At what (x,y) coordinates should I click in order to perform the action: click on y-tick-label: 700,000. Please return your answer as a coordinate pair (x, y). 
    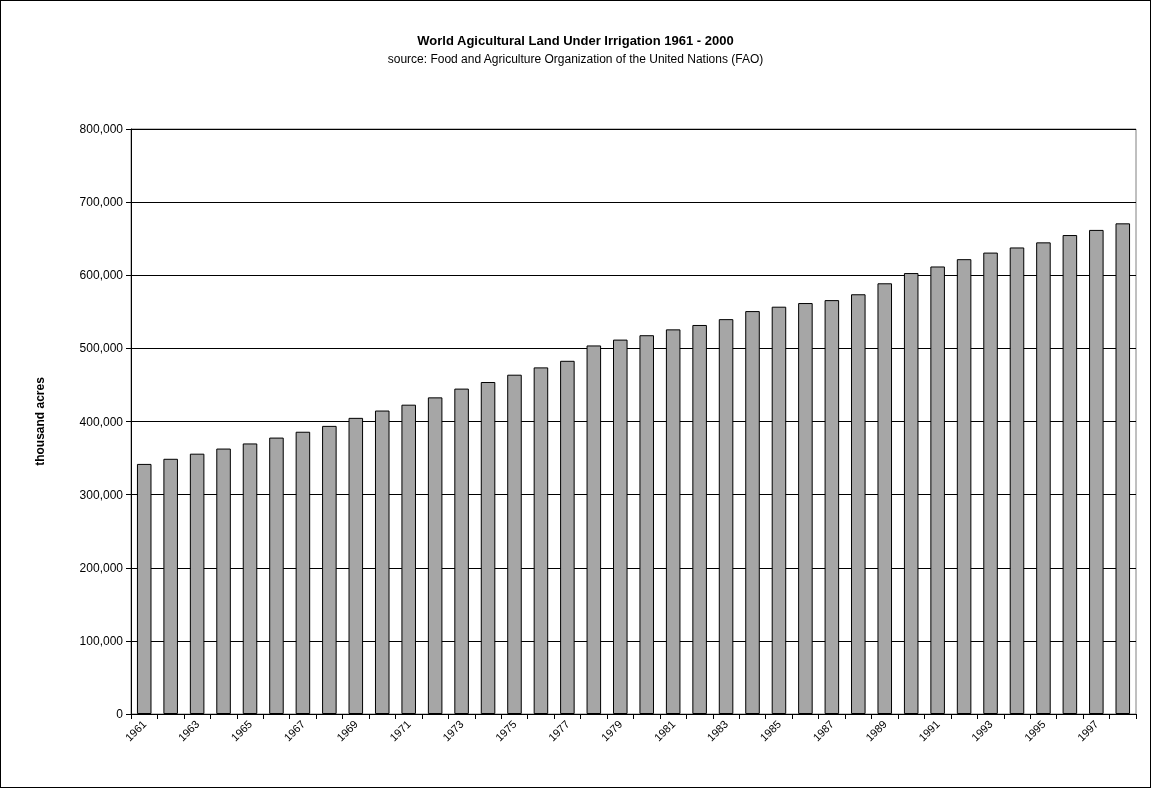
    Looking at the image, I should click on (101, 202).